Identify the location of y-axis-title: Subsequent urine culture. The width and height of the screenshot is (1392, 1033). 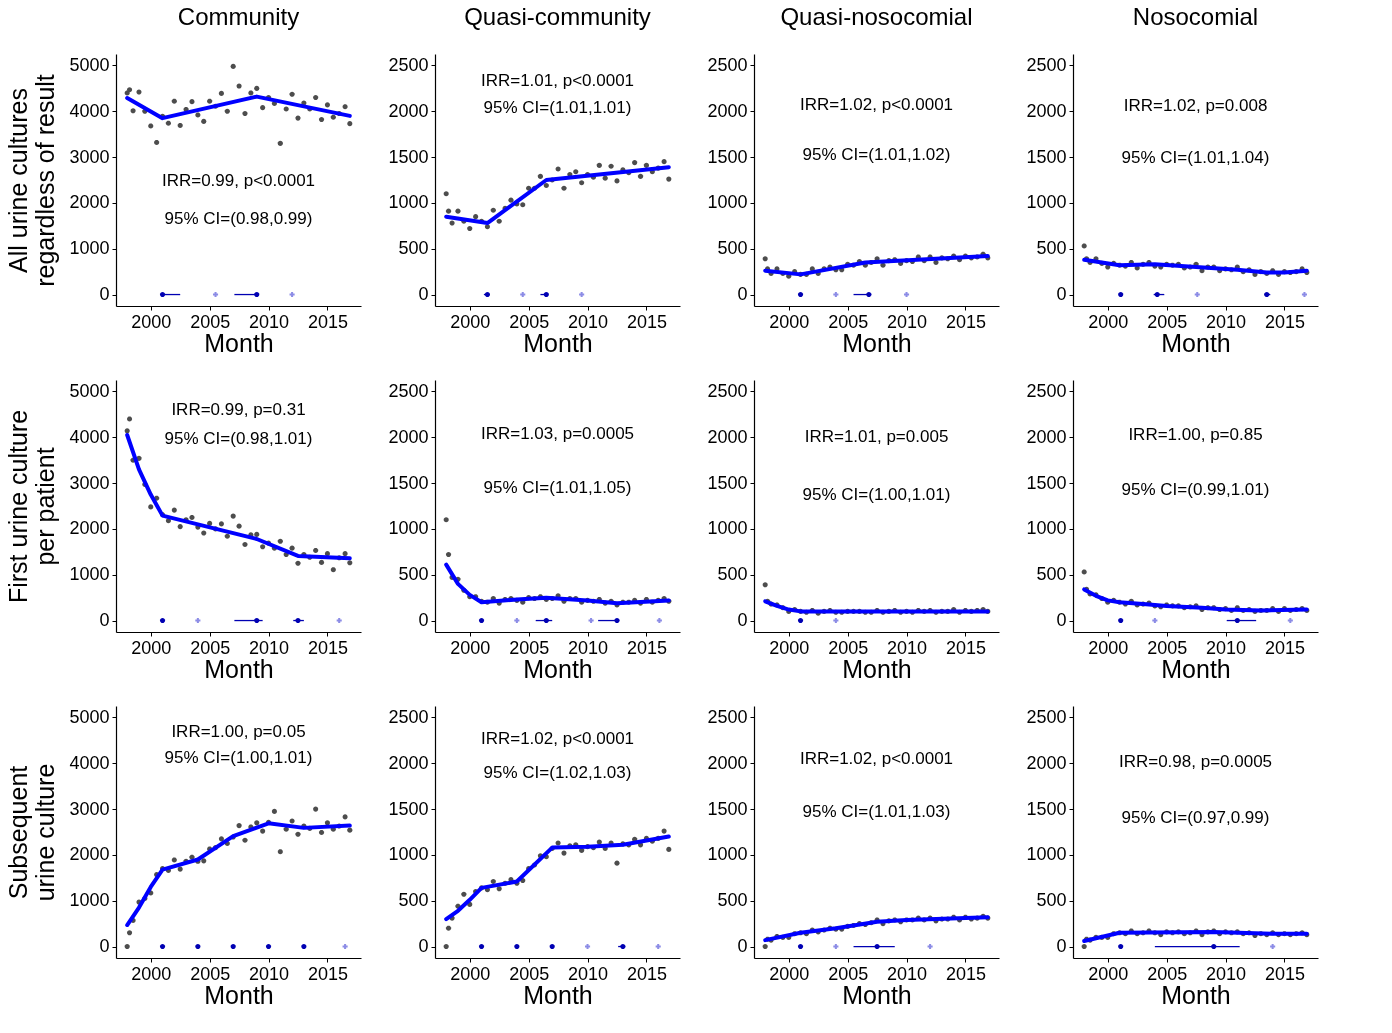
(32, 832).